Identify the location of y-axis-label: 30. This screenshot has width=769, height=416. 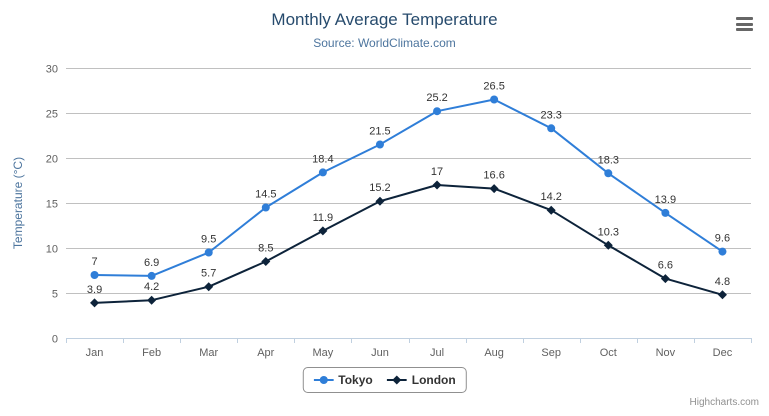
(52, 70).